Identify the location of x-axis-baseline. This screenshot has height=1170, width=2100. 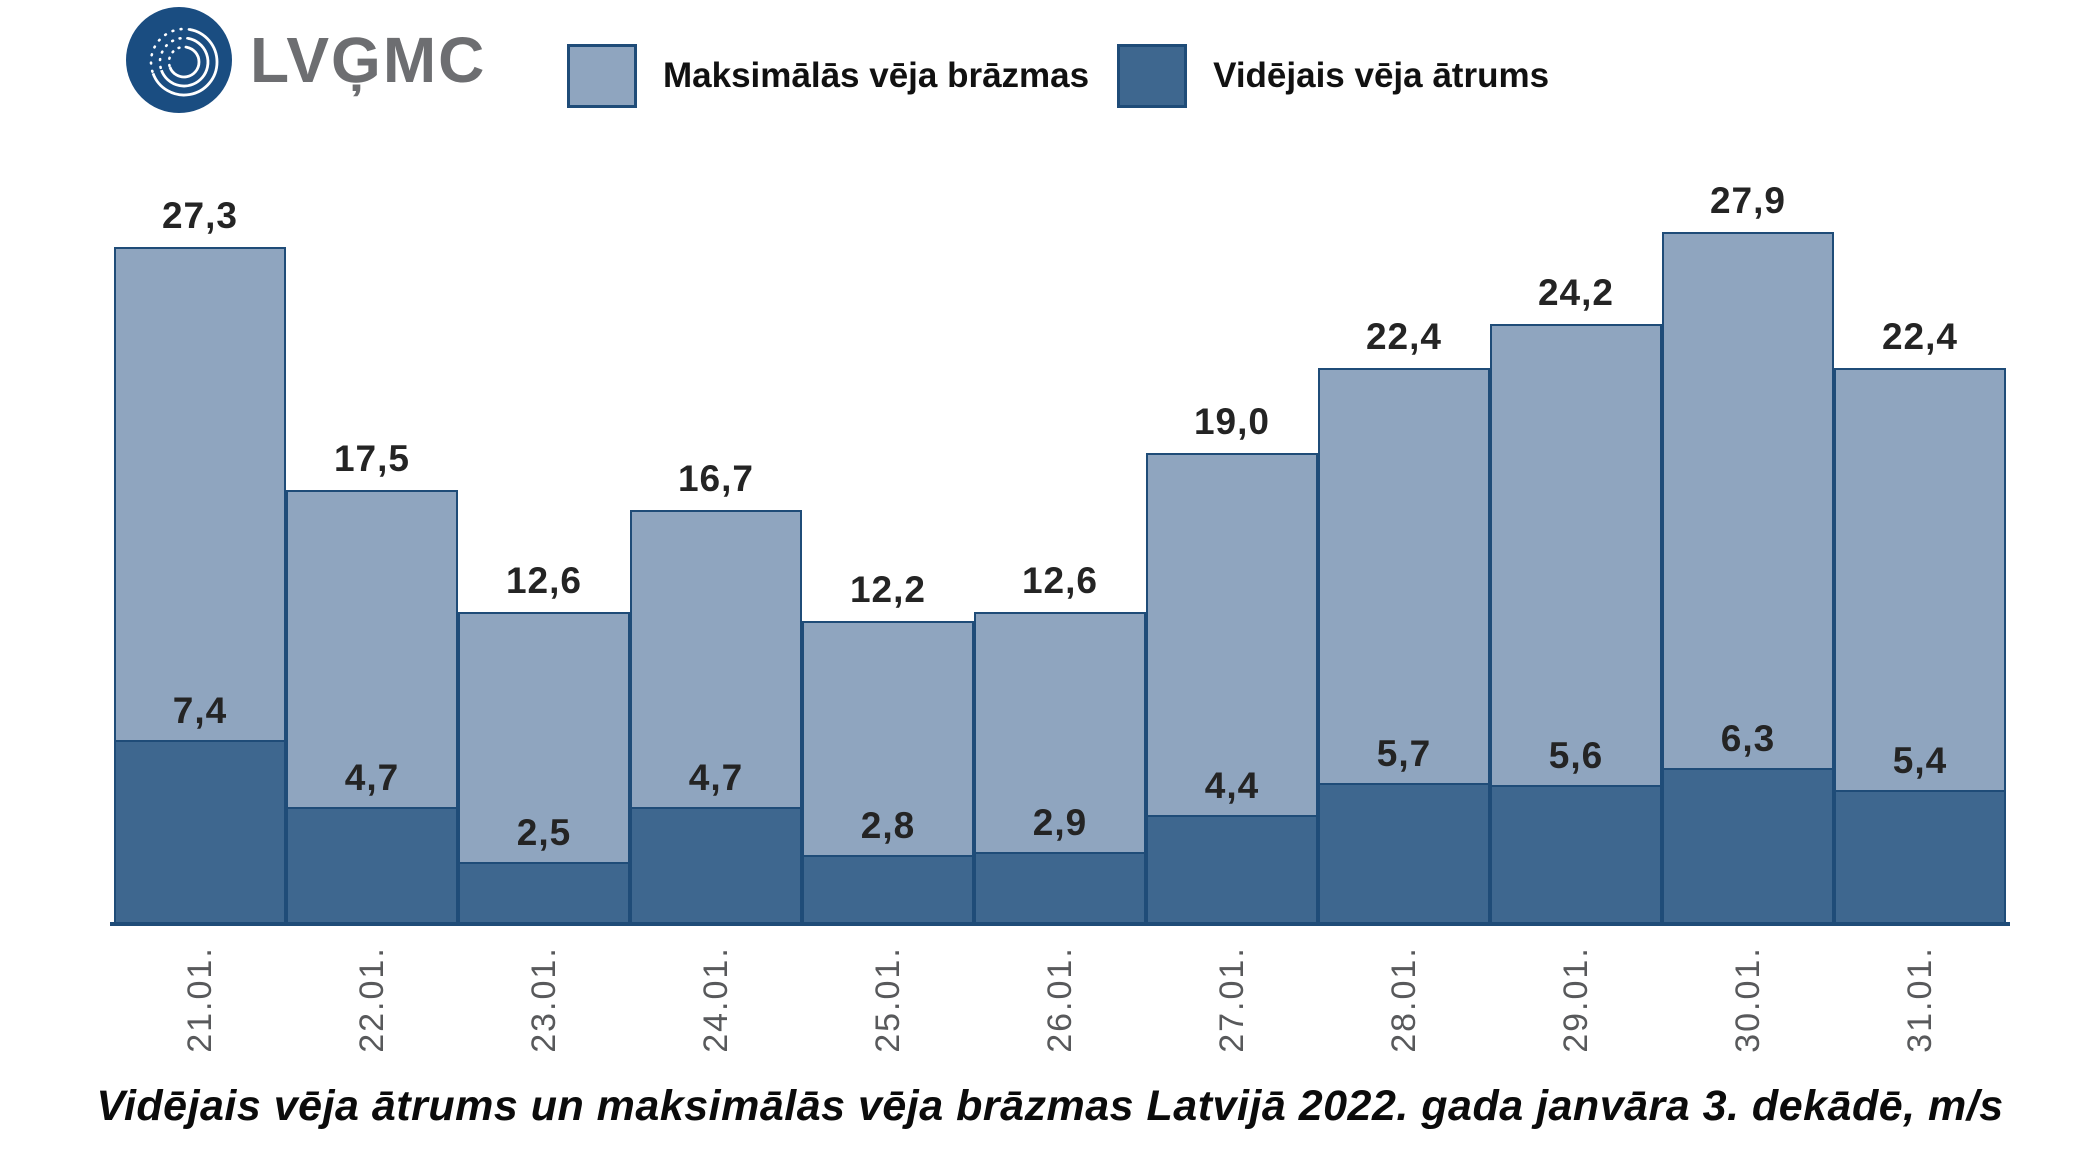
(1060, 924).